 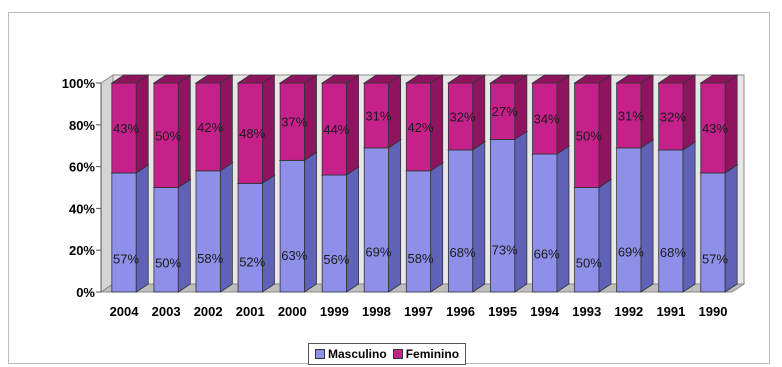 What do you see at coordinates (210, 258) in the screenshot?
I see `data-label-masculino-2002: 58%` at bounding box center [210, 258].